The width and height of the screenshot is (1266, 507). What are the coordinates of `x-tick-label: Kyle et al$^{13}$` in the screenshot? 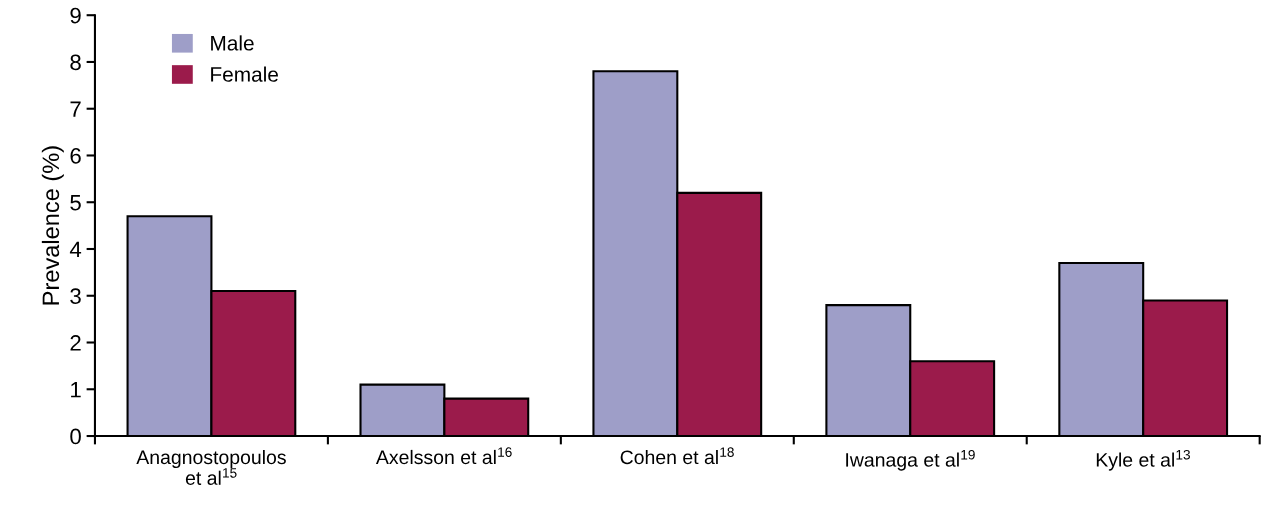 It's located at (1143, 460).